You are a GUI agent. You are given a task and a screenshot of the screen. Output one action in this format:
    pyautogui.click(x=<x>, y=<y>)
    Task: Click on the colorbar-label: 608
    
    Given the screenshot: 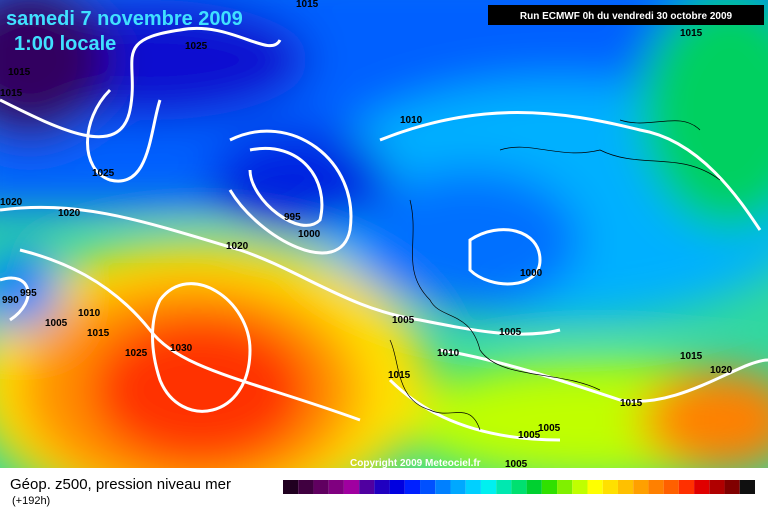 What is the action you would take?
    pyautogui.click(x=717, y=502)
    